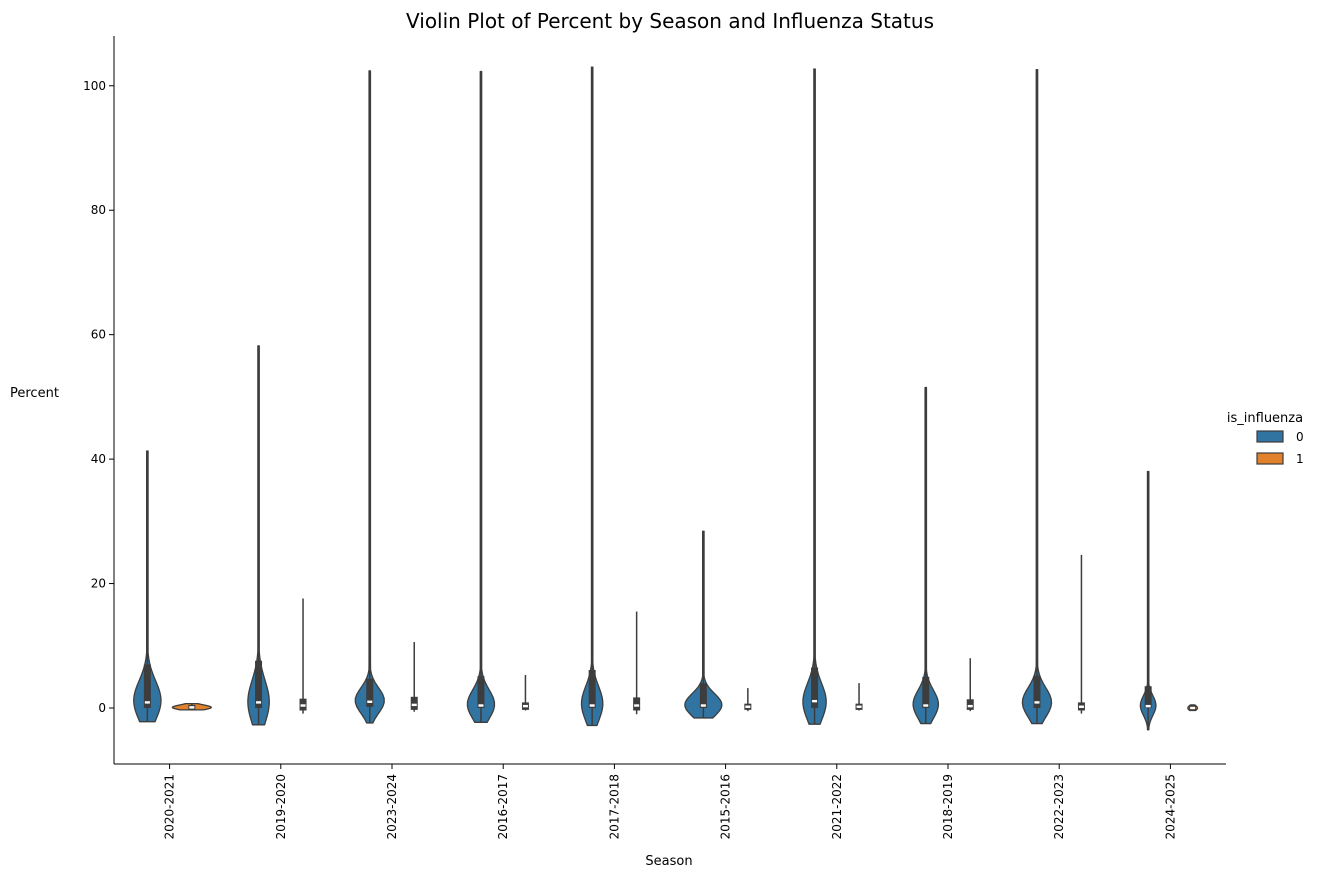 This screenshot has height=878, width=1333. I want to click on y-tick-label: 100, so click(94, 86).